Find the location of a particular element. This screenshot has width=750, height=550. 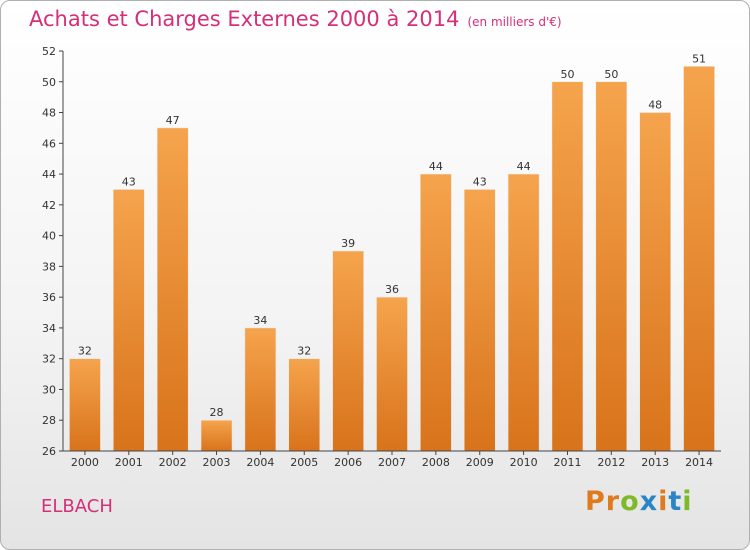

x-tick-label: 2010 is located at coordinates (524, 462).